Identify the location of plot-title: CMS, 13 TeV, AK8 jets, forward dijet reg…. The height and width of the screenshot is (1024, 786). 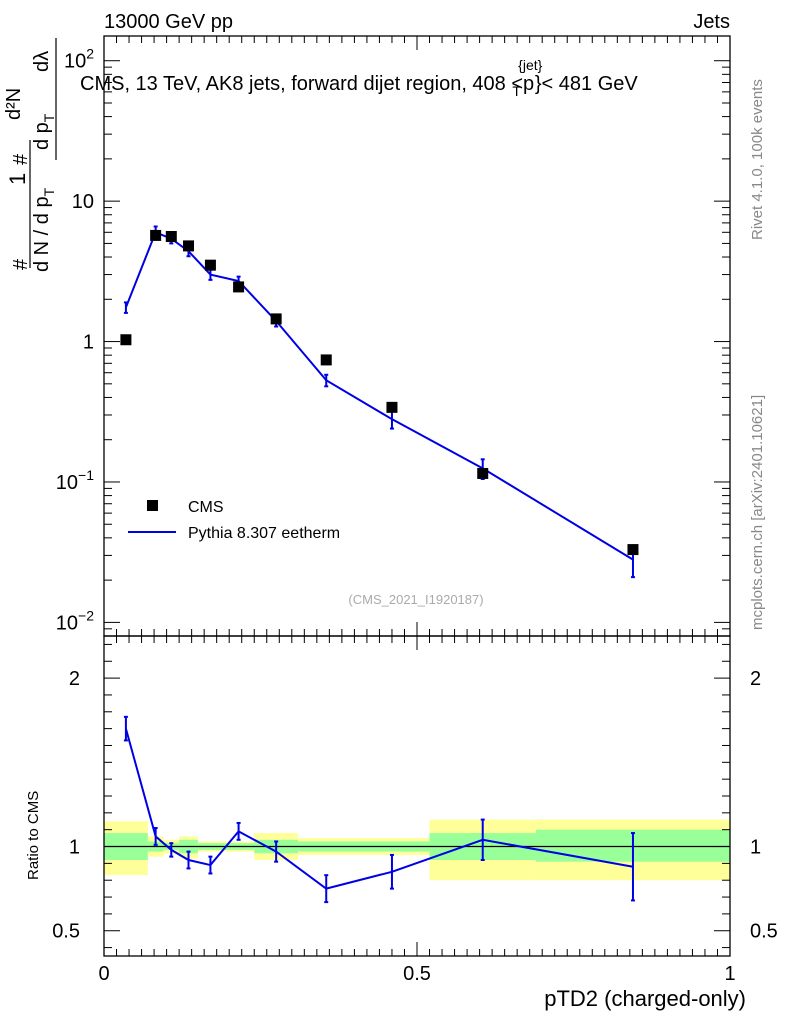
(359, 78).